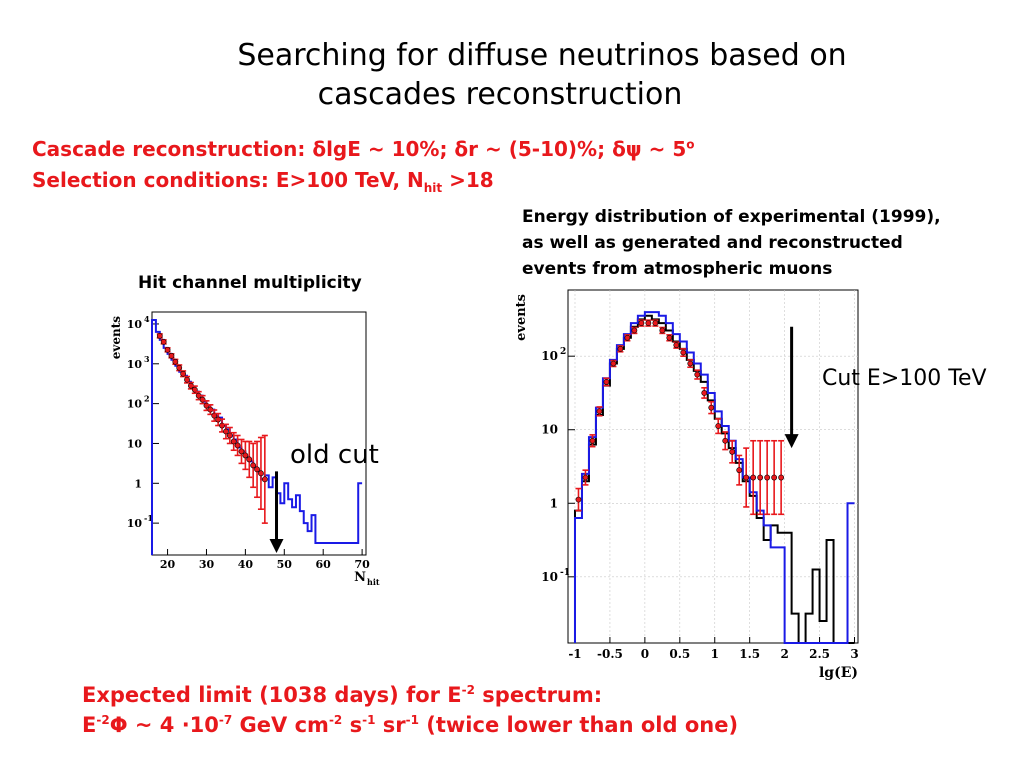 This screenshot has width=1024, height=768. I want to click on limit-text: E, so click(89, 725).